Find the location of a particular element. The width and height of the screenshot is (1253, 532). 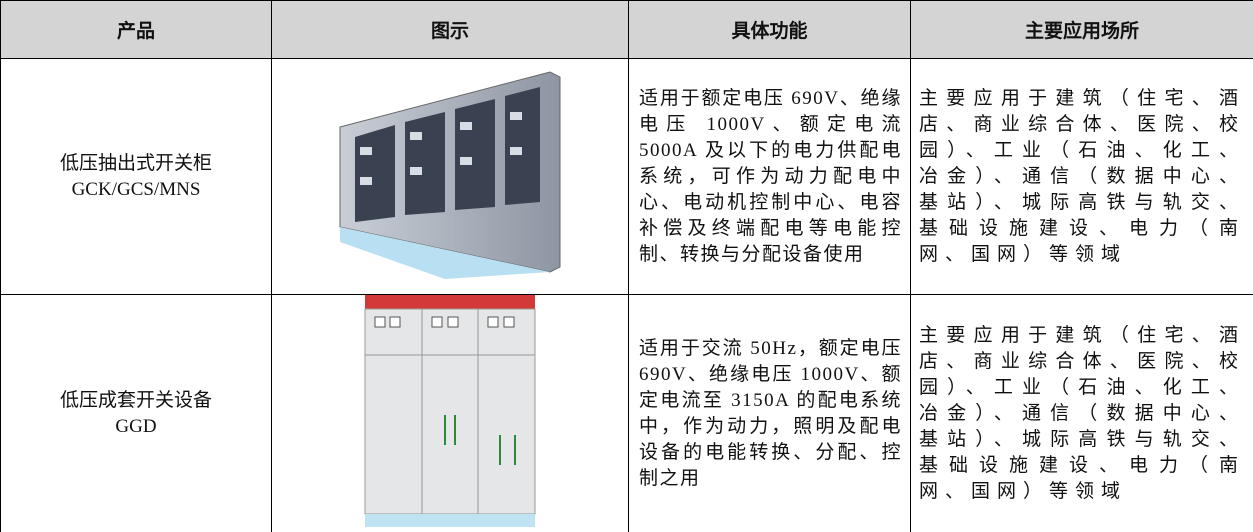

product-name: 低压成套开关设备 is located at coordinates (135, 400).